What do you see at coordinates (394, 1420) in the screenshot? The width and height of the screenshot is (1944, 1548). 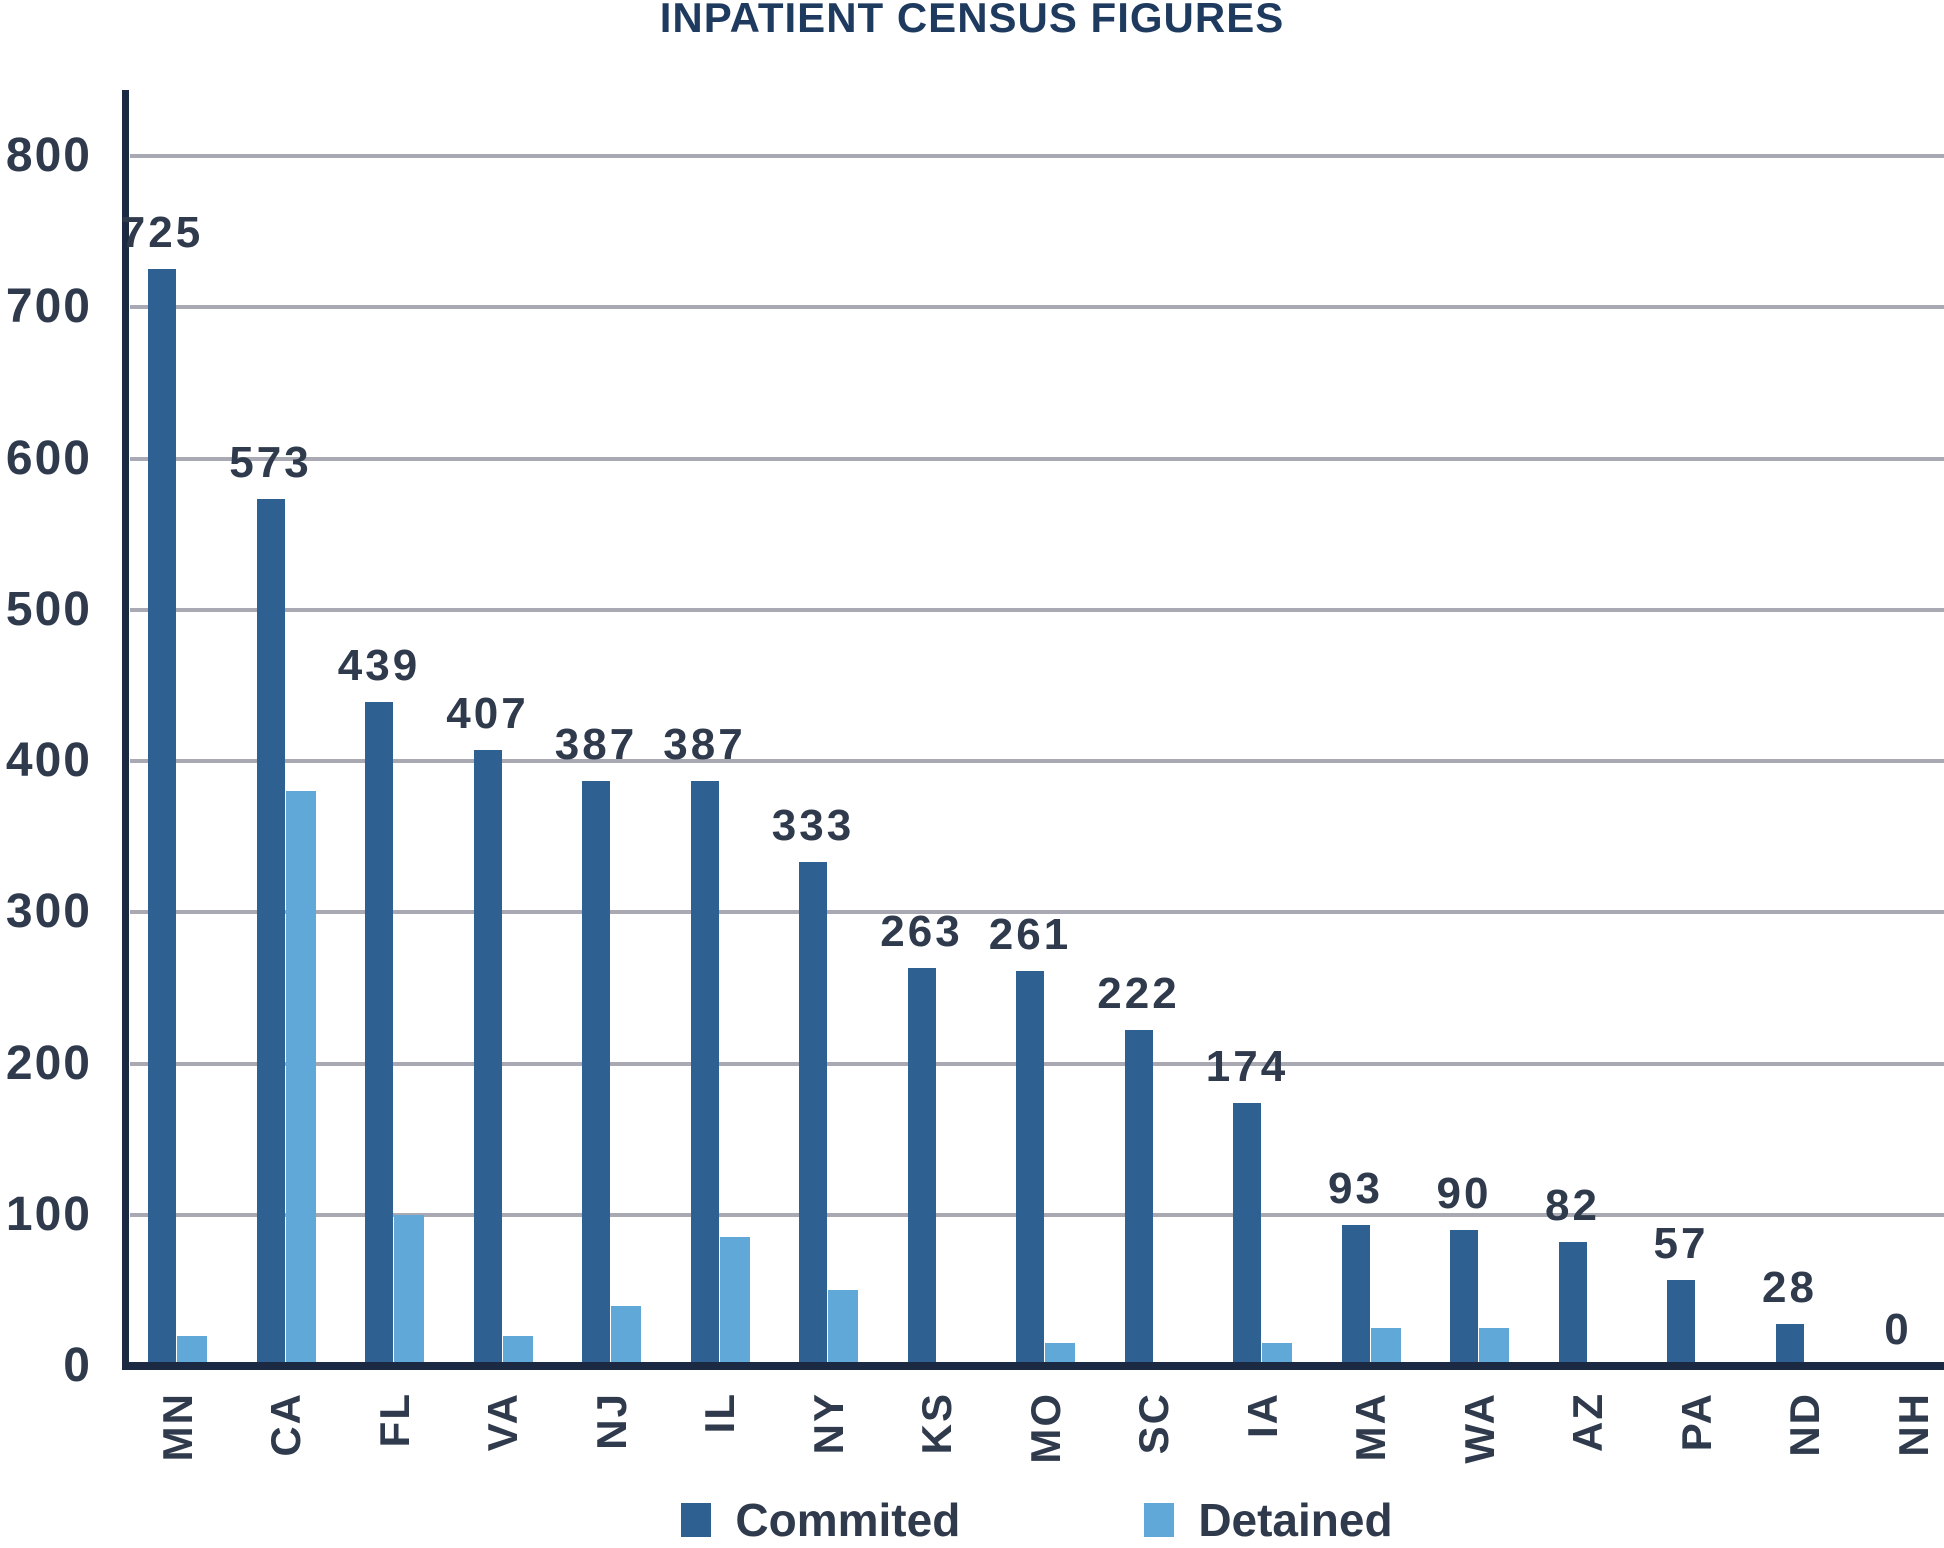 I see `x-axis-label: FL` at bounding box center [394, 1420].